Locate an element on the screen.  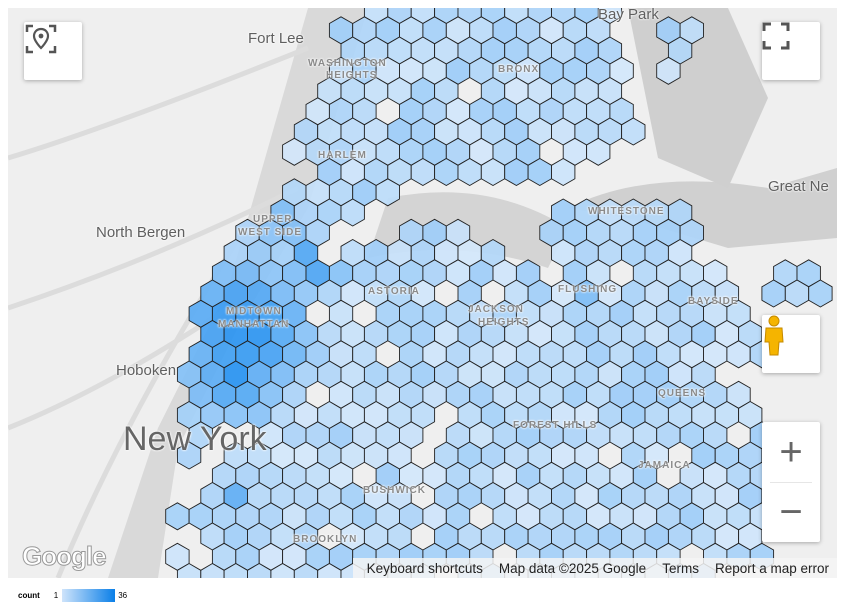
map-label: UPPER is located at coordinates (273, 219).